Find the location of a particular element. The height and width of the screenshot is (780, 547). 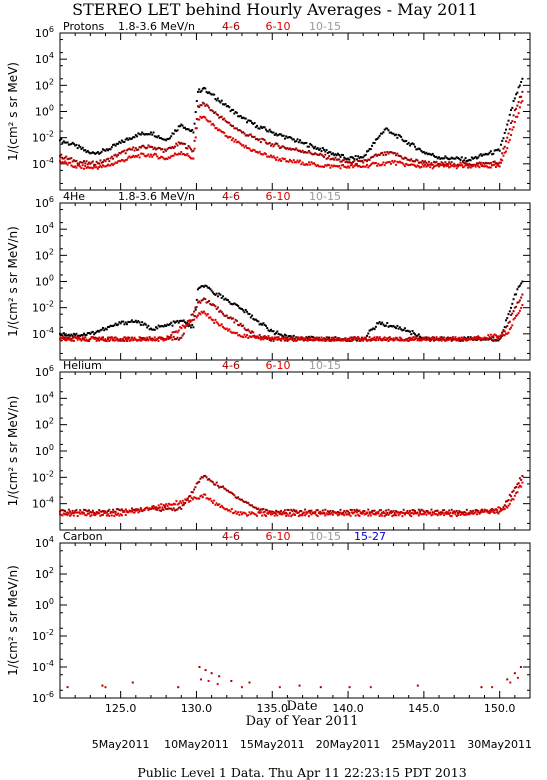

legend-entry: 10-15 is located at coordinates (325, 26).